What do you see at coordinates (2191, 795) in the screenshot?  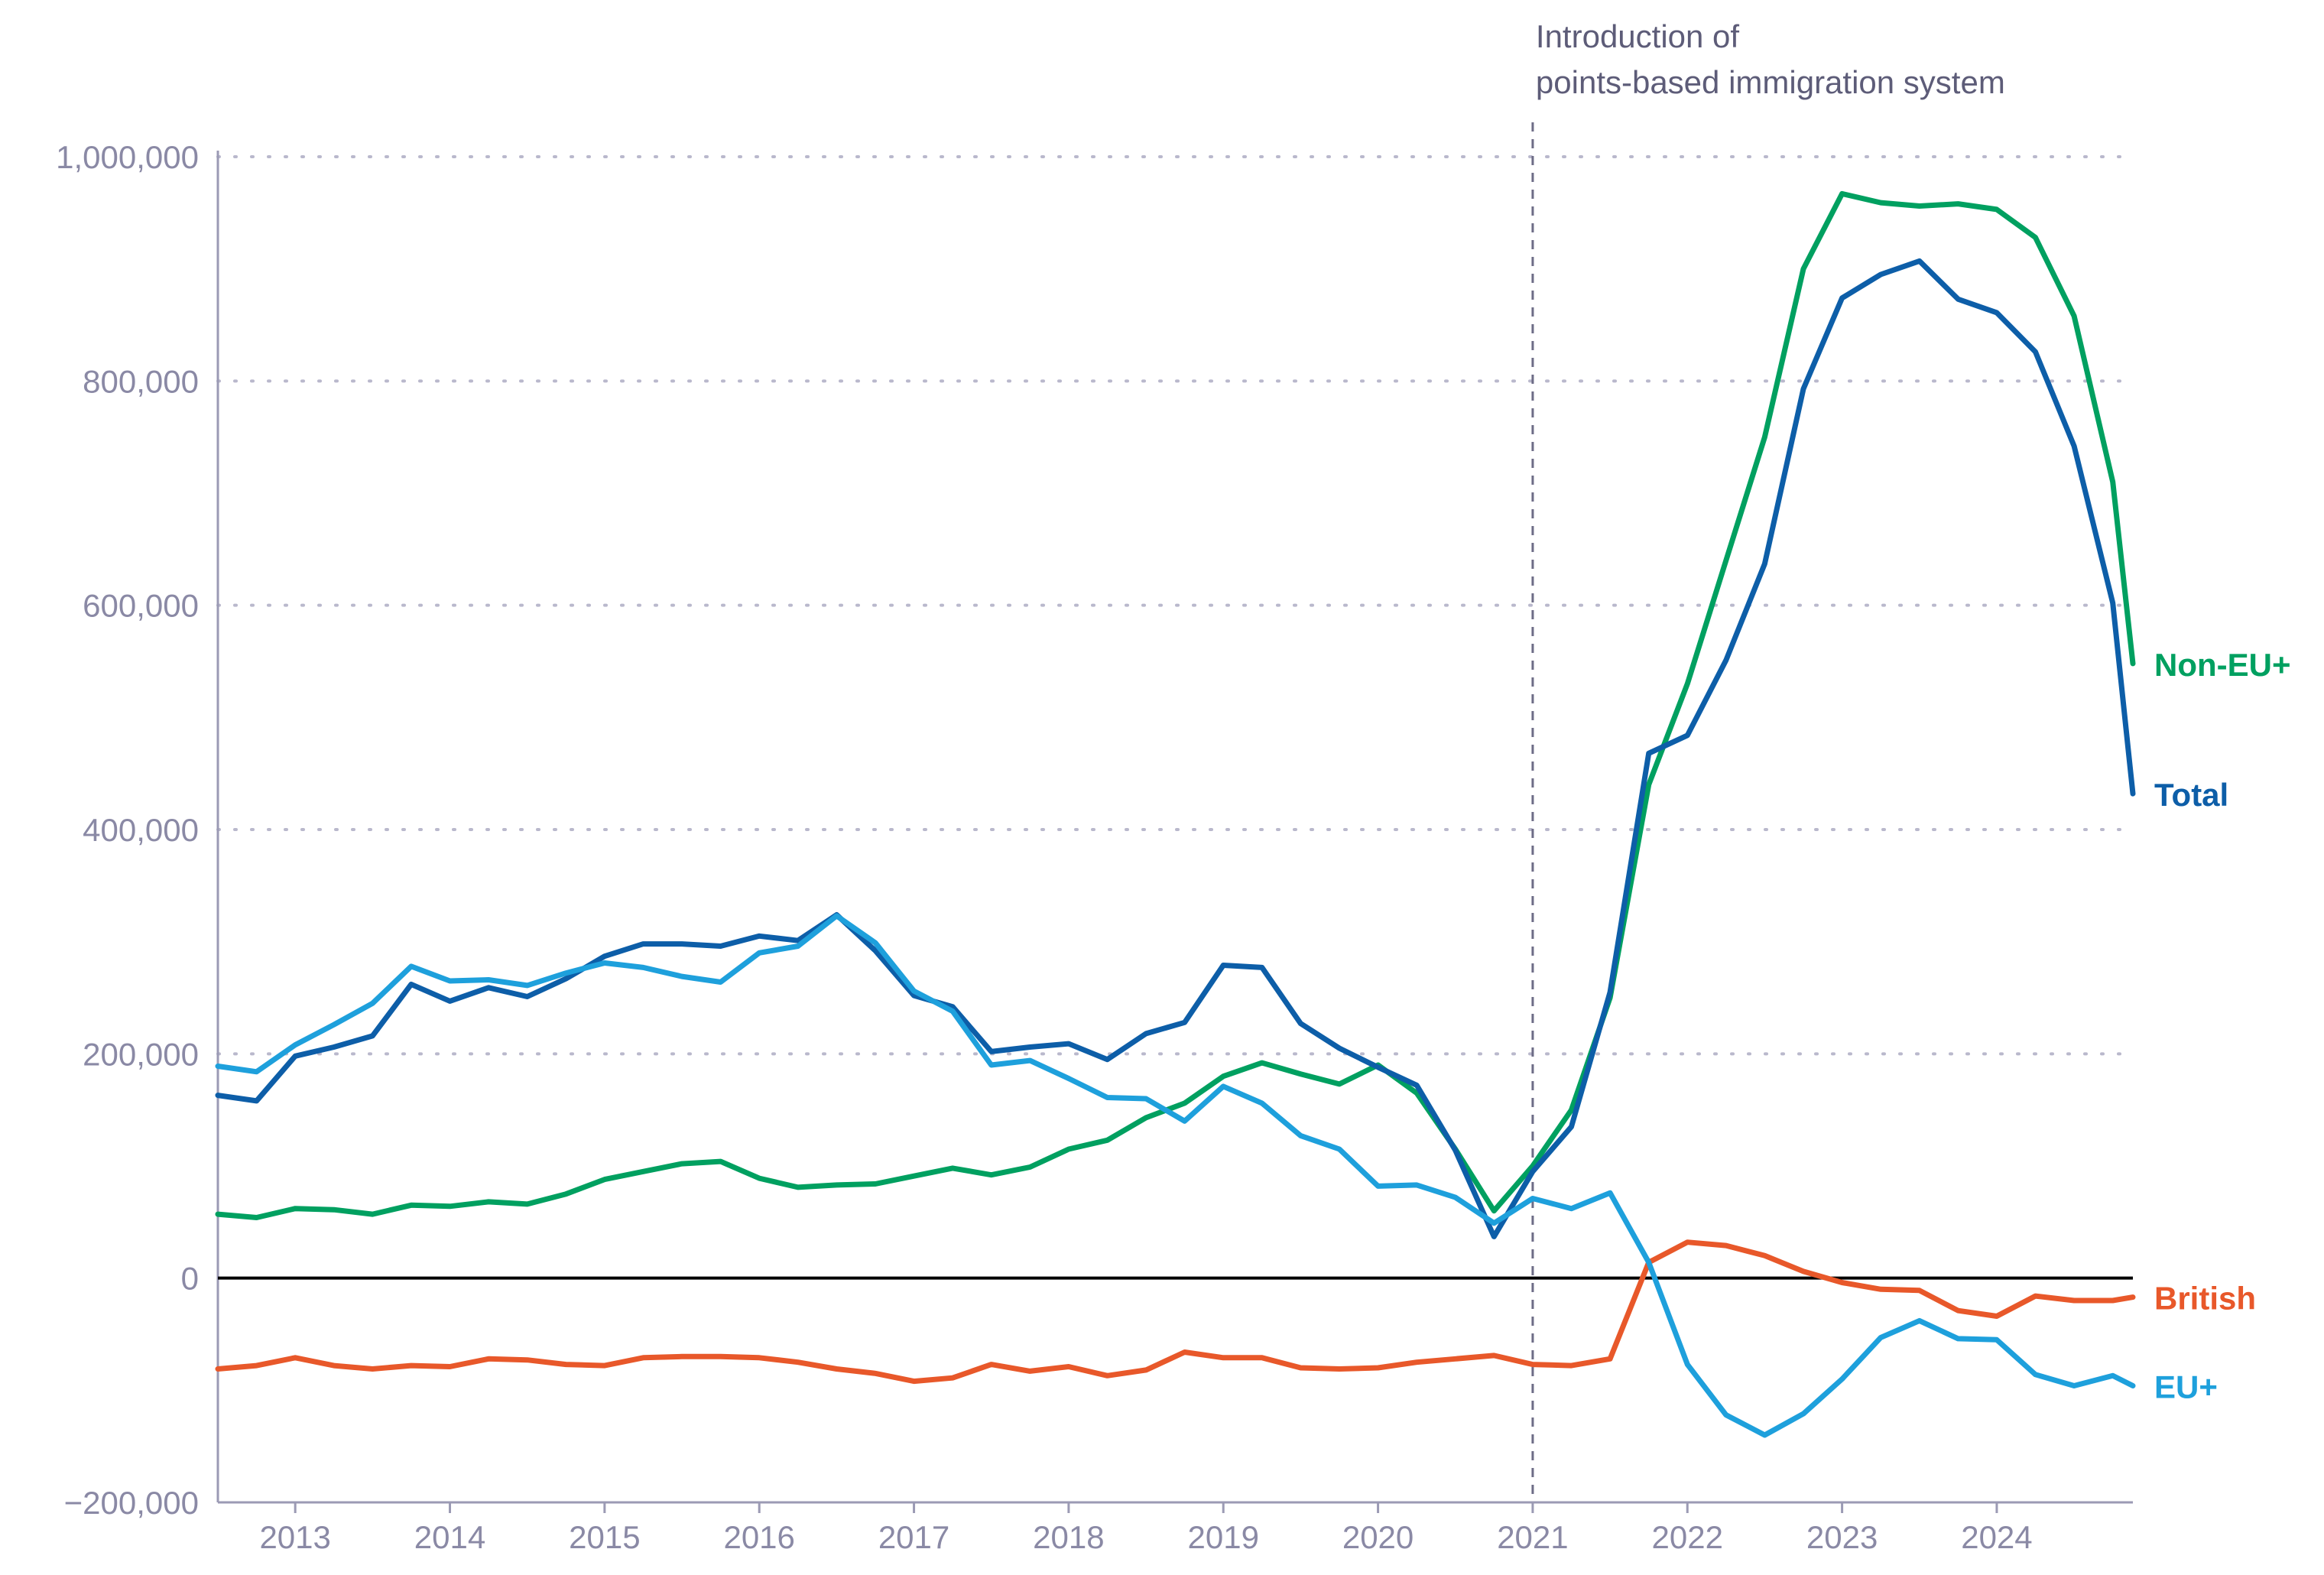 I see `series-label-total: Total` at bounding box center [2191, 795].